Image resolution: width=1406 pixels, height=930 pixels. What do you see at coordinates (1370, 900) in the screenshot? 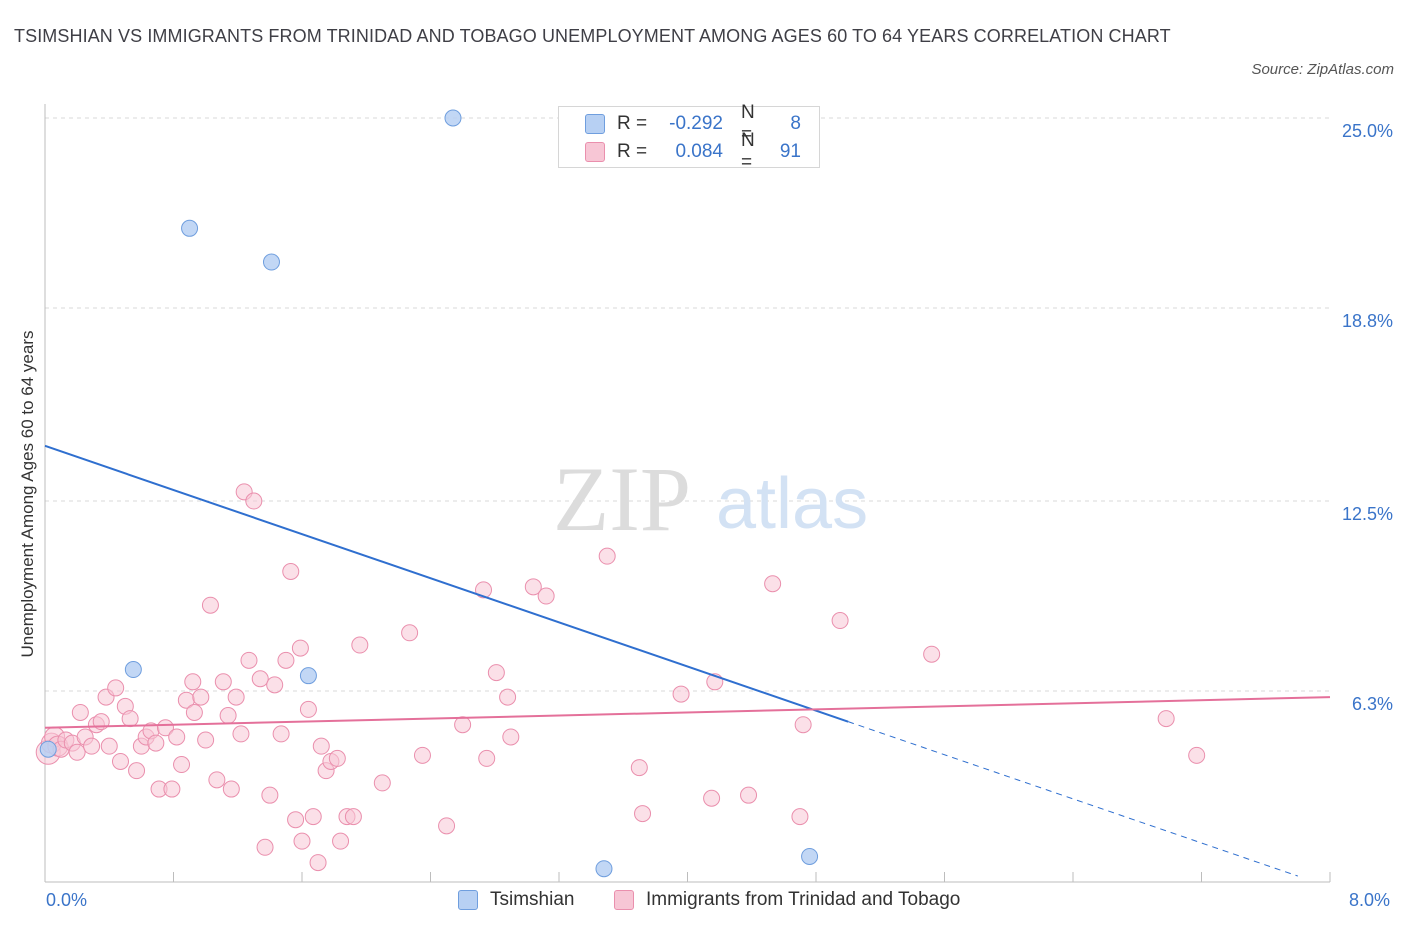
I see `x-tick-label-max: 8.0%` at bounding box center [1370, 900].